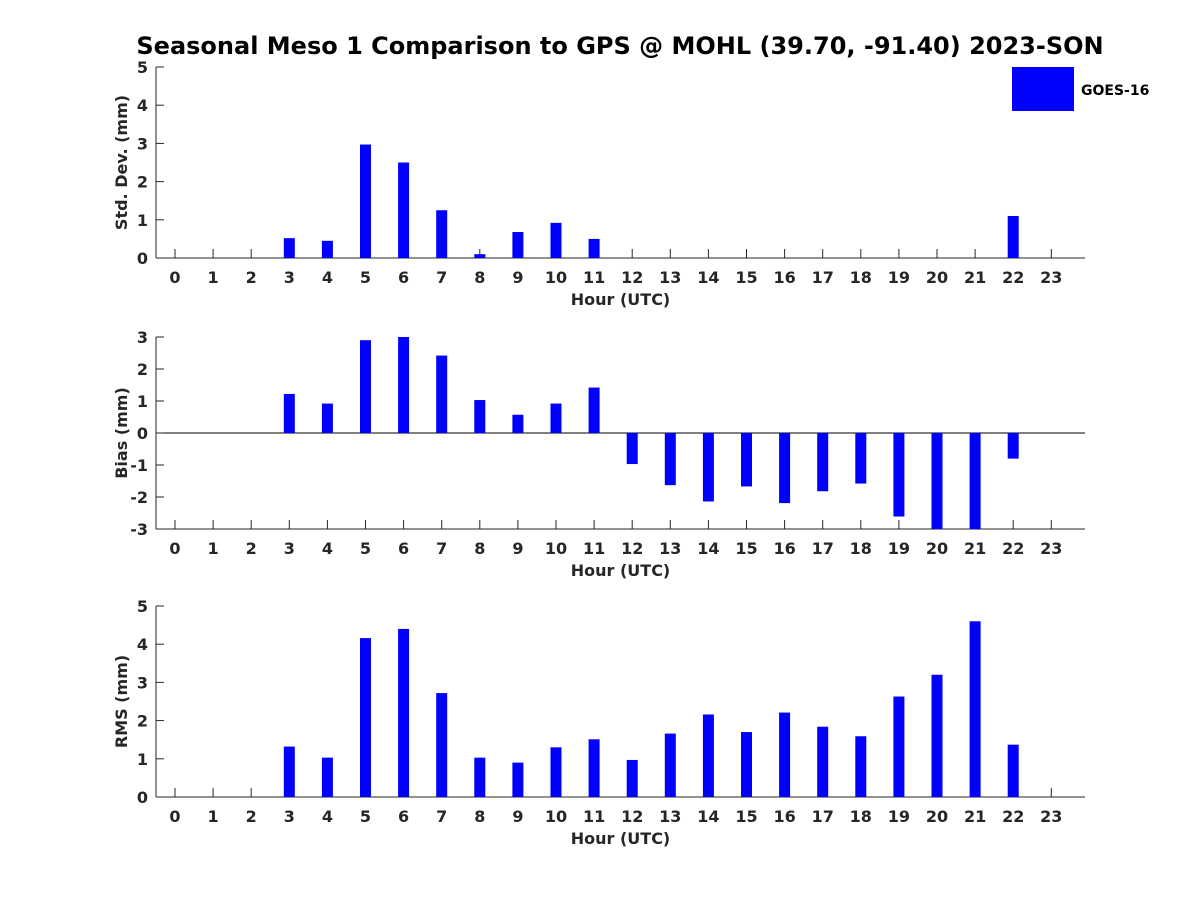 The image size is (1200, 900). I want to click on y-axis-label: Bias (mm), so click(121, 433).